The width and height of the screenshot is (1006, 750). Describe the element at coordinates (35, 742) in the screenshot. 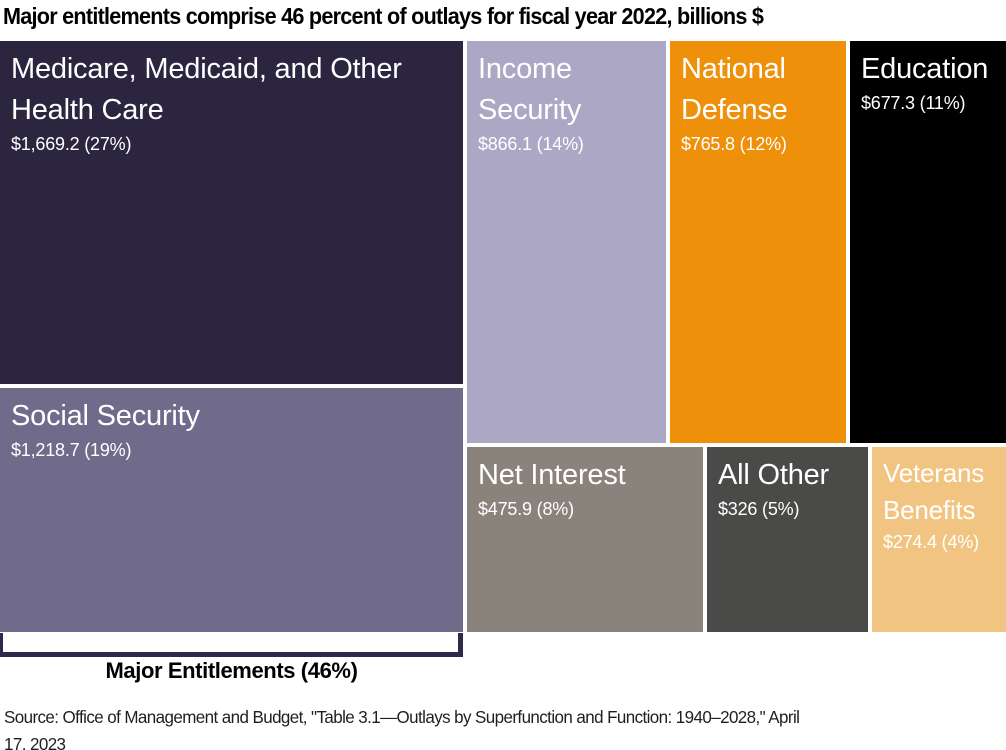

I see `source-line-2: 17, 2023` at that location.